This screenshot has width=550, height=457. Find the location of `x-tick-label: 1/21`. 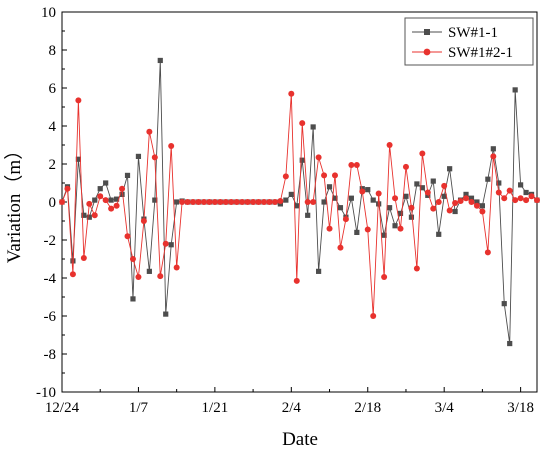

x-tick-label: 1/21 is located at coordinates (215, 408).